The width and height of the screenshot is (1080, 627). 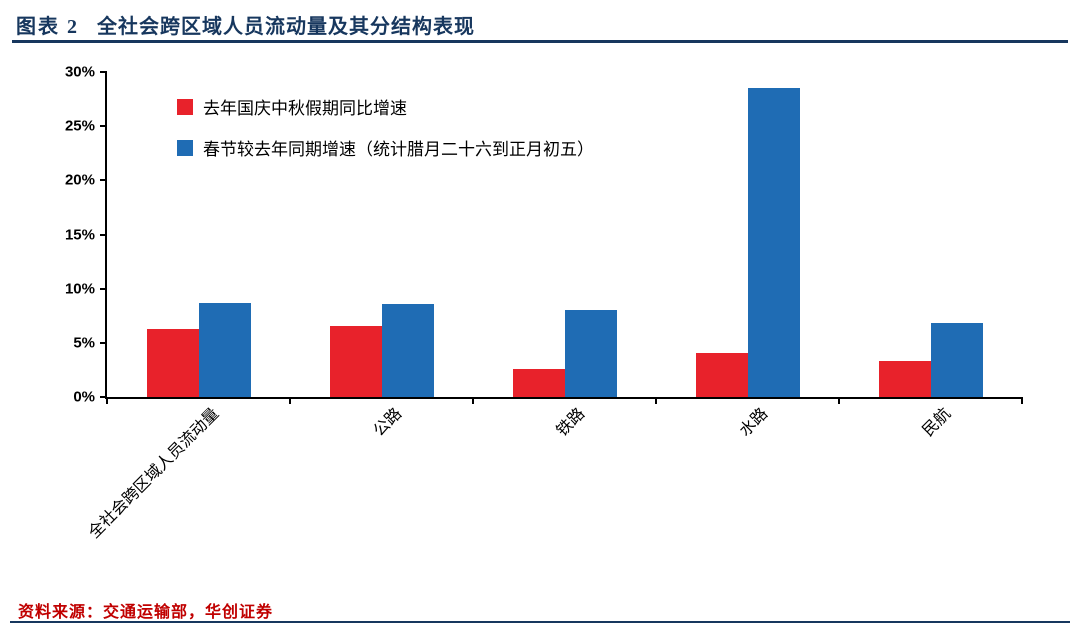 What do you see at coordinates (146, 612) in the screenshot?
I see `source-note: 资料来源：交通运输部，华创证券` at bounding box center [146, 612].